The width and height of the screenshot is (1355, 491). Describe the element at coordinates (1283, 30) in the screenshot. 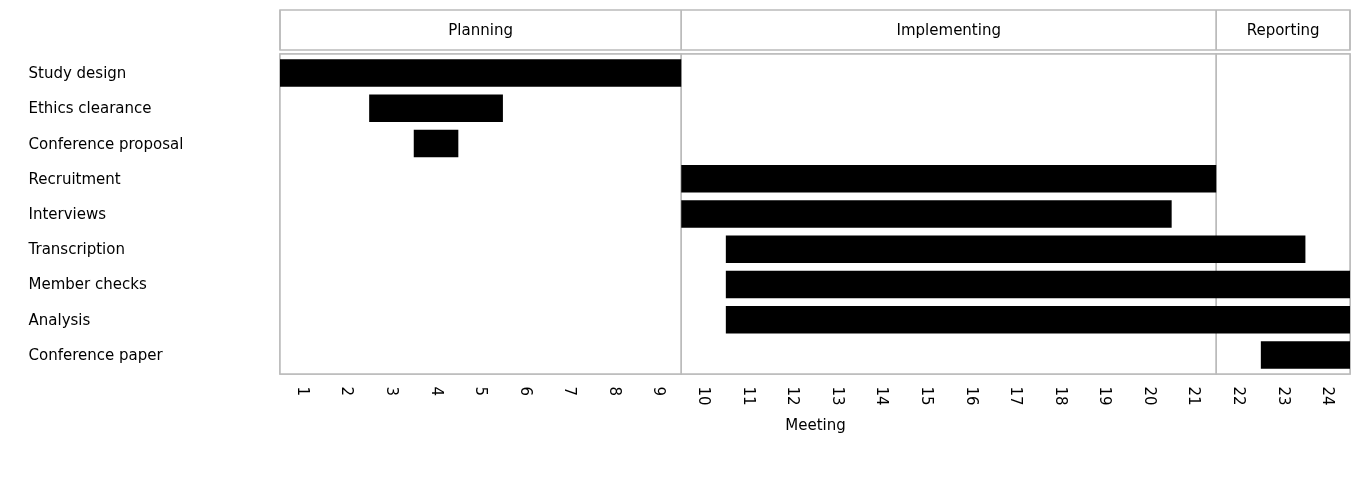

I see `band-label: Reporting` at that location.